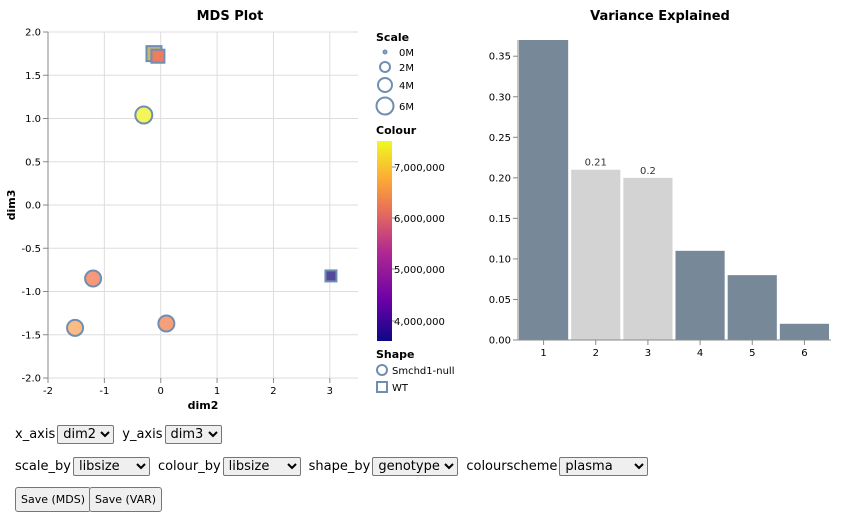 This screenshot has height=524, width=841. I want to click on x-axis-label: x_axis, so click(35, 434).